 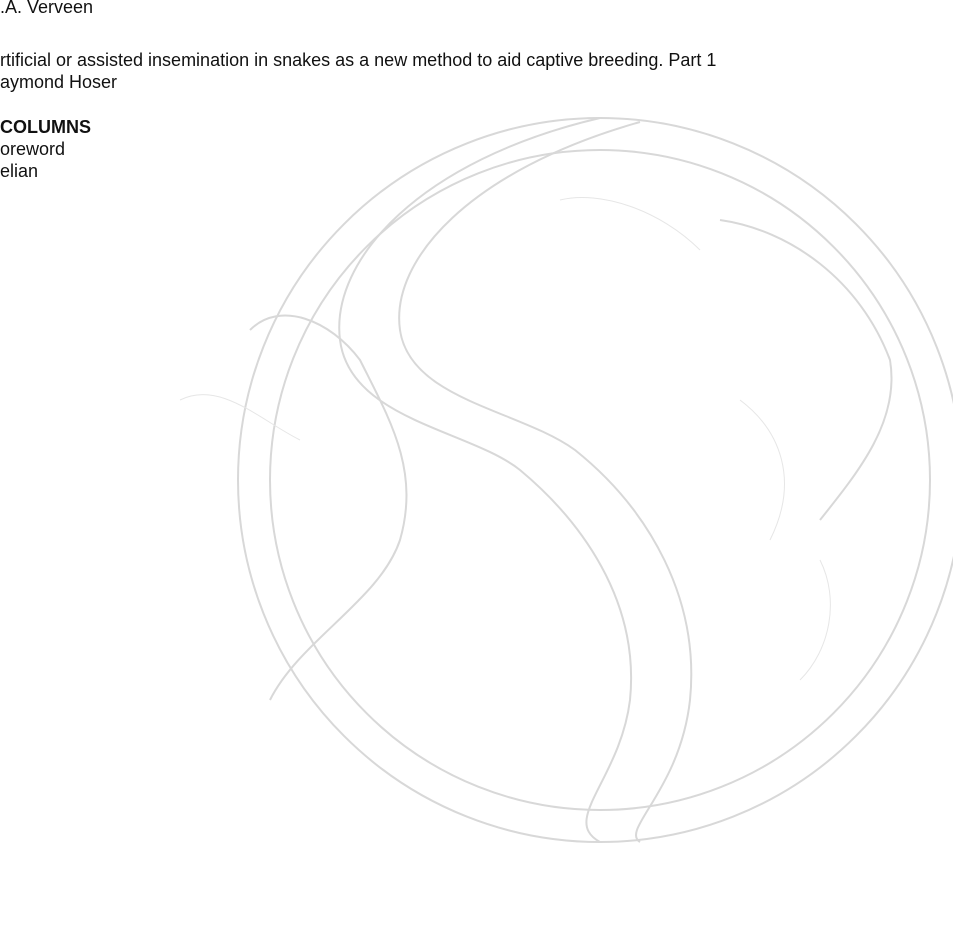 I want to click on section-heading: COLUMNS, so click(x=45, y=127).